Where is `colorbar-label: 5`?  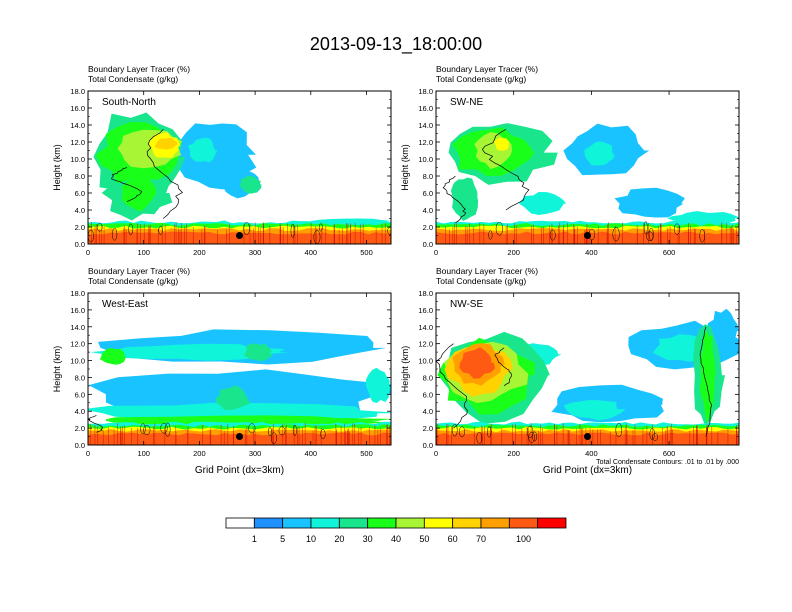
colorbar-label: 5 is located at coordinates (282, 539).